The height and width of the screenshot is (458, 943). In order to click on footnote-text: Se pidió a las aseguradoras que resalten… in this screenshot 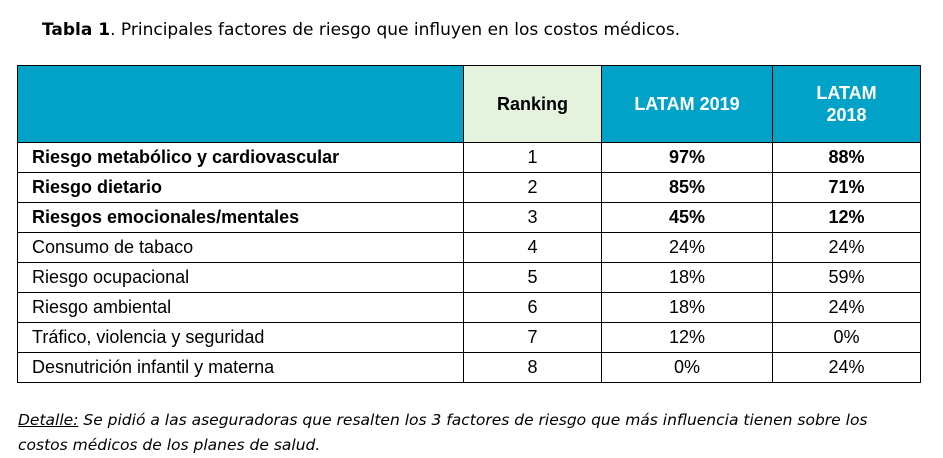, I will do `click(443, 432)`.